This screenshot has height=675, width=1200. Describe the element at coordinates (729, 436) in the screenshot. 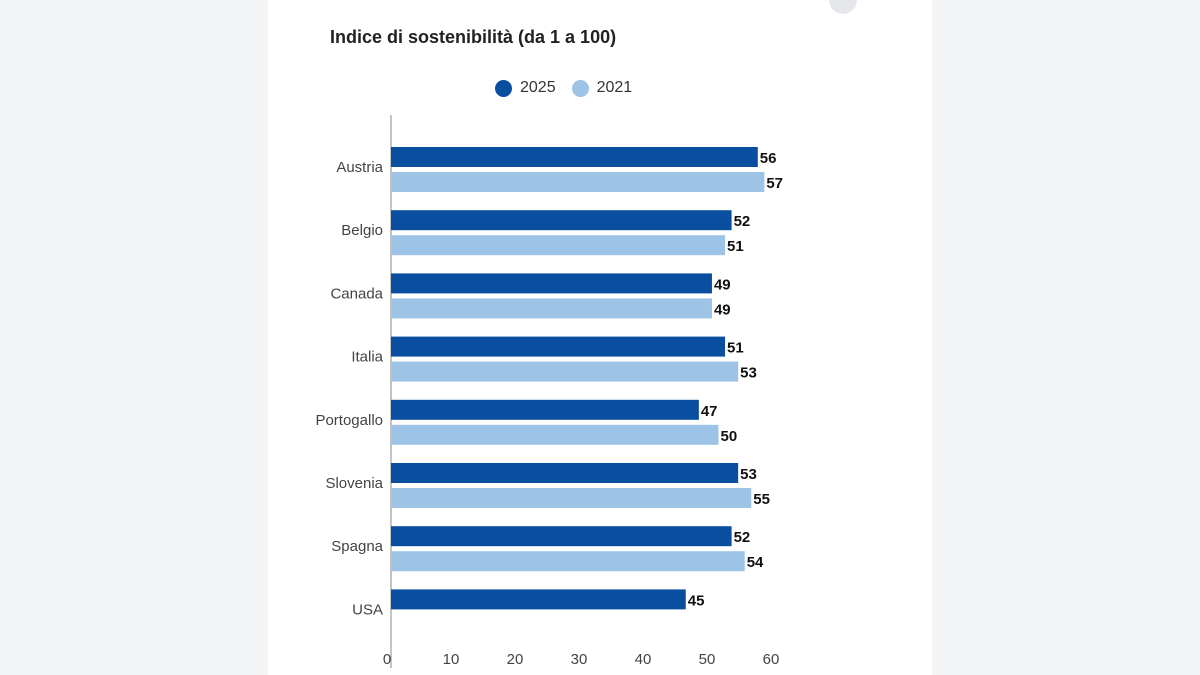

I see `data-label: 50` at that location.